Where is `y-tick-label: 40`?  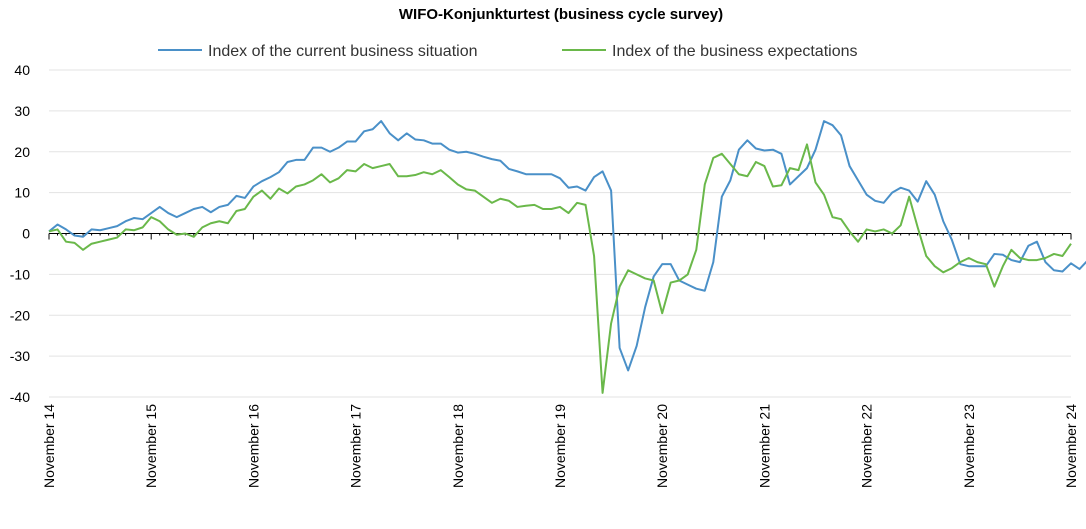 y-tick-label: 40 is located at coordinates (22, 70).